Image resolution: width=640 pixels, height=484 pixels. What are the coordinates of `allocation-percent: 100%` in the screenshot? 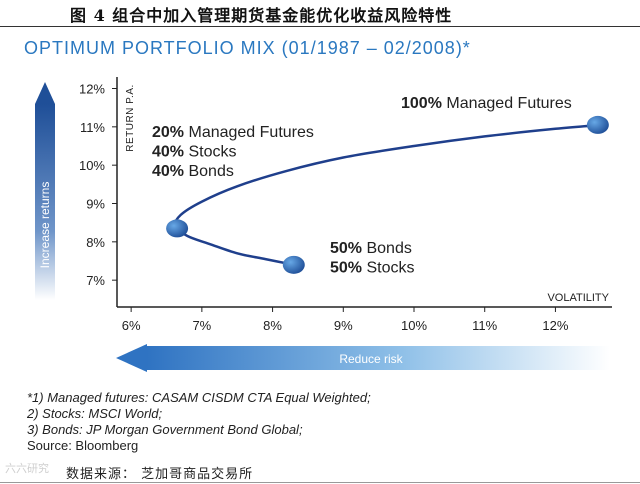 It's located at (421, 103).